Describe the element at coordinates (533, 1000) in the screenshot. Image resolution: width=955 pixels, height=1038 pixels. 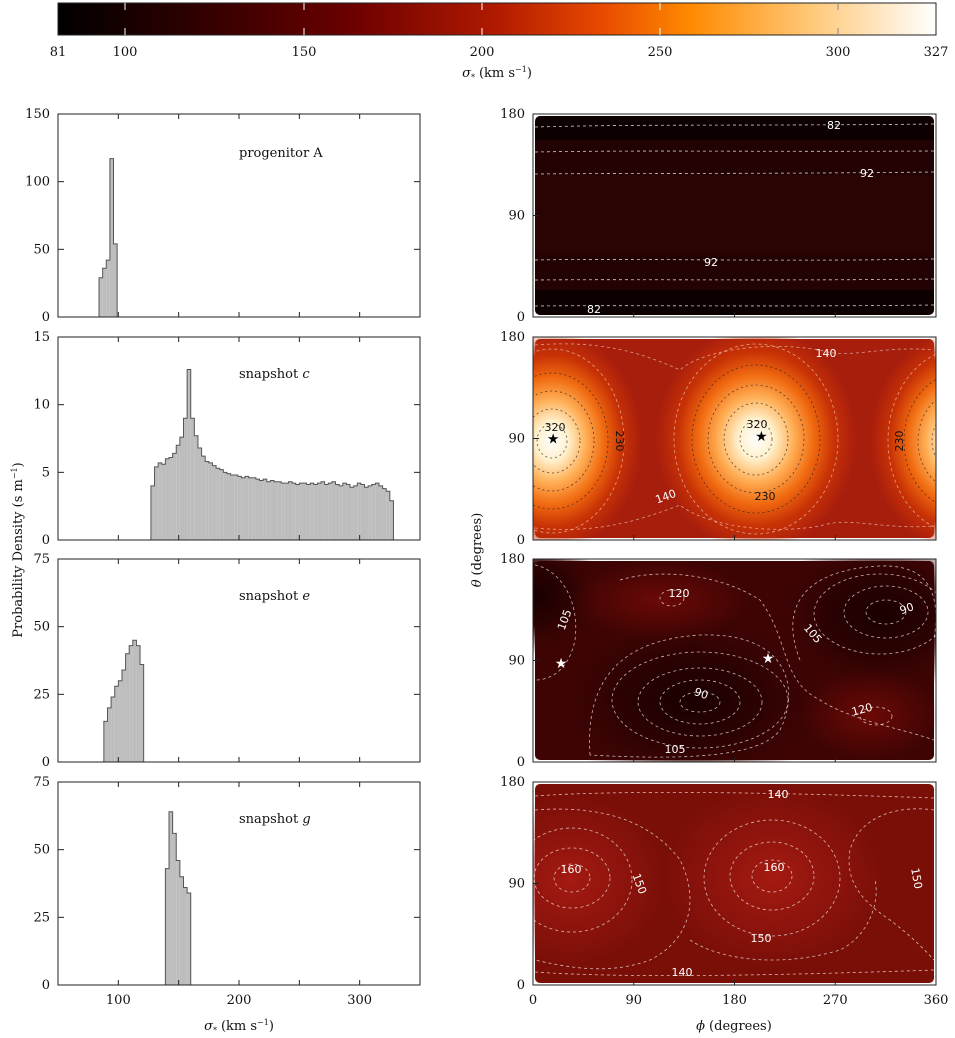
I see `x-tick-label: 0` at that location.